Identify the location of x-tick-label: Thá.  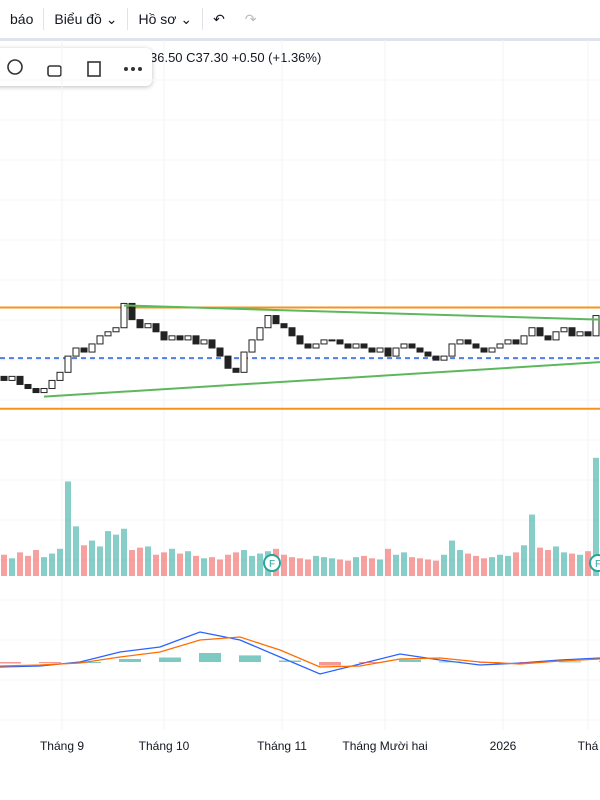
(588, 746).